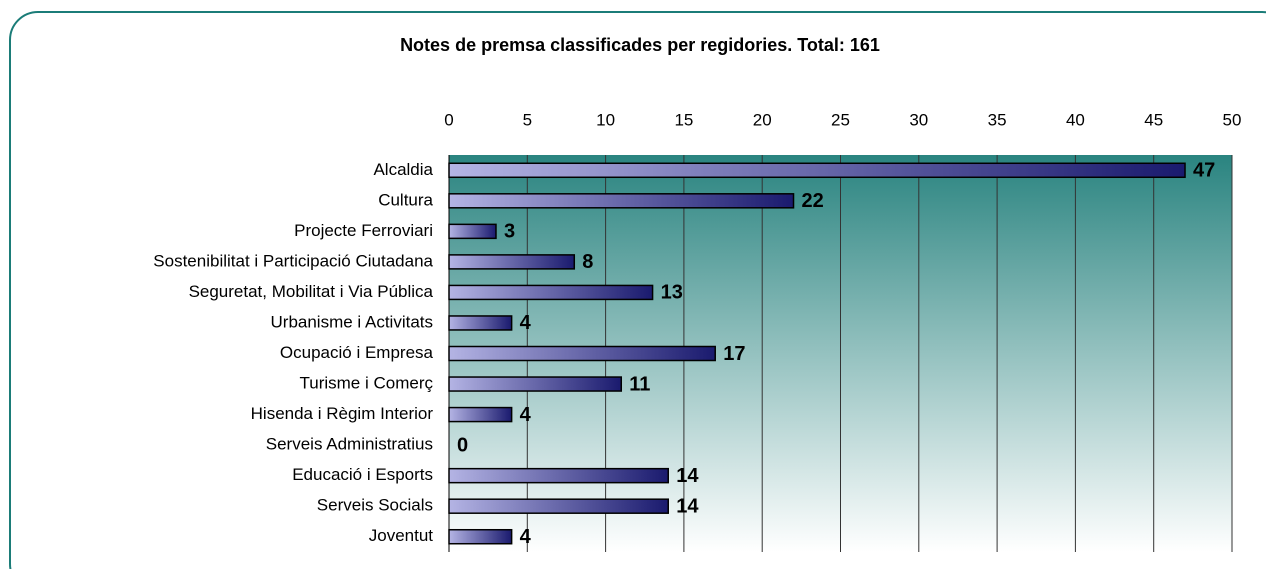 The height and width of the screenshot is (569, 1266). I want to click on x-tick-label: 20, so click(762, 119).